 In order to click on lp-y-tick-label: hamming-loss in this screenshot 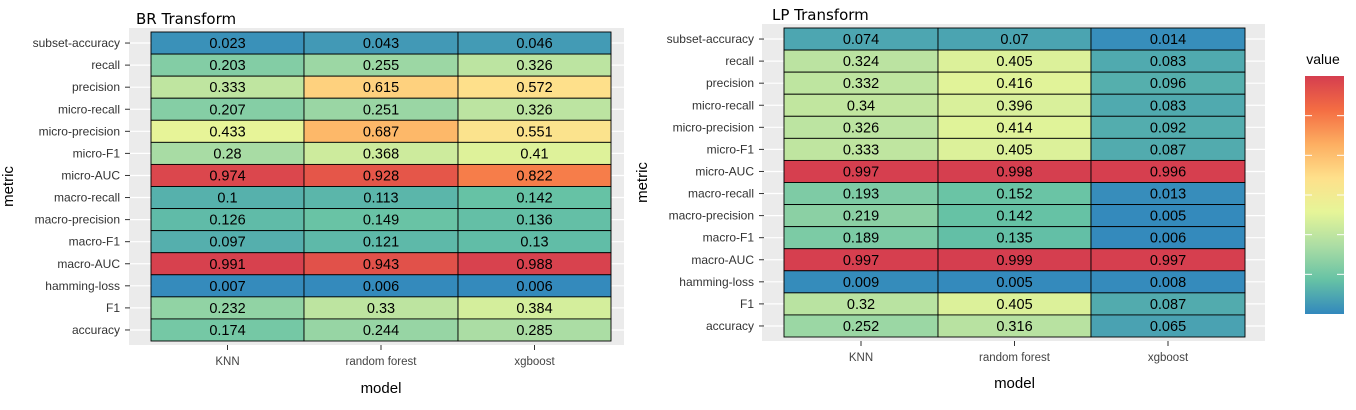, I will do `click(716, 282)`.